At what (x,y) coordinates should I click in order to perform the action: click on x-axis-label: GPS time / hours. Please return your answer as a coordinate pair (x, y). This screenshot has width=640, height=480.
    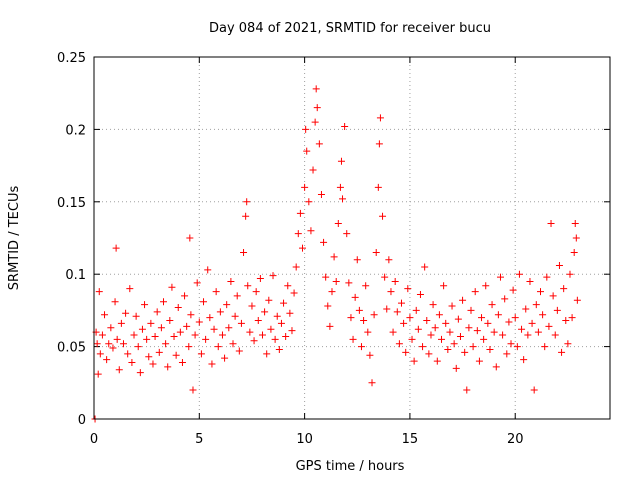
    Looking at the image, I should click on (350, 466).